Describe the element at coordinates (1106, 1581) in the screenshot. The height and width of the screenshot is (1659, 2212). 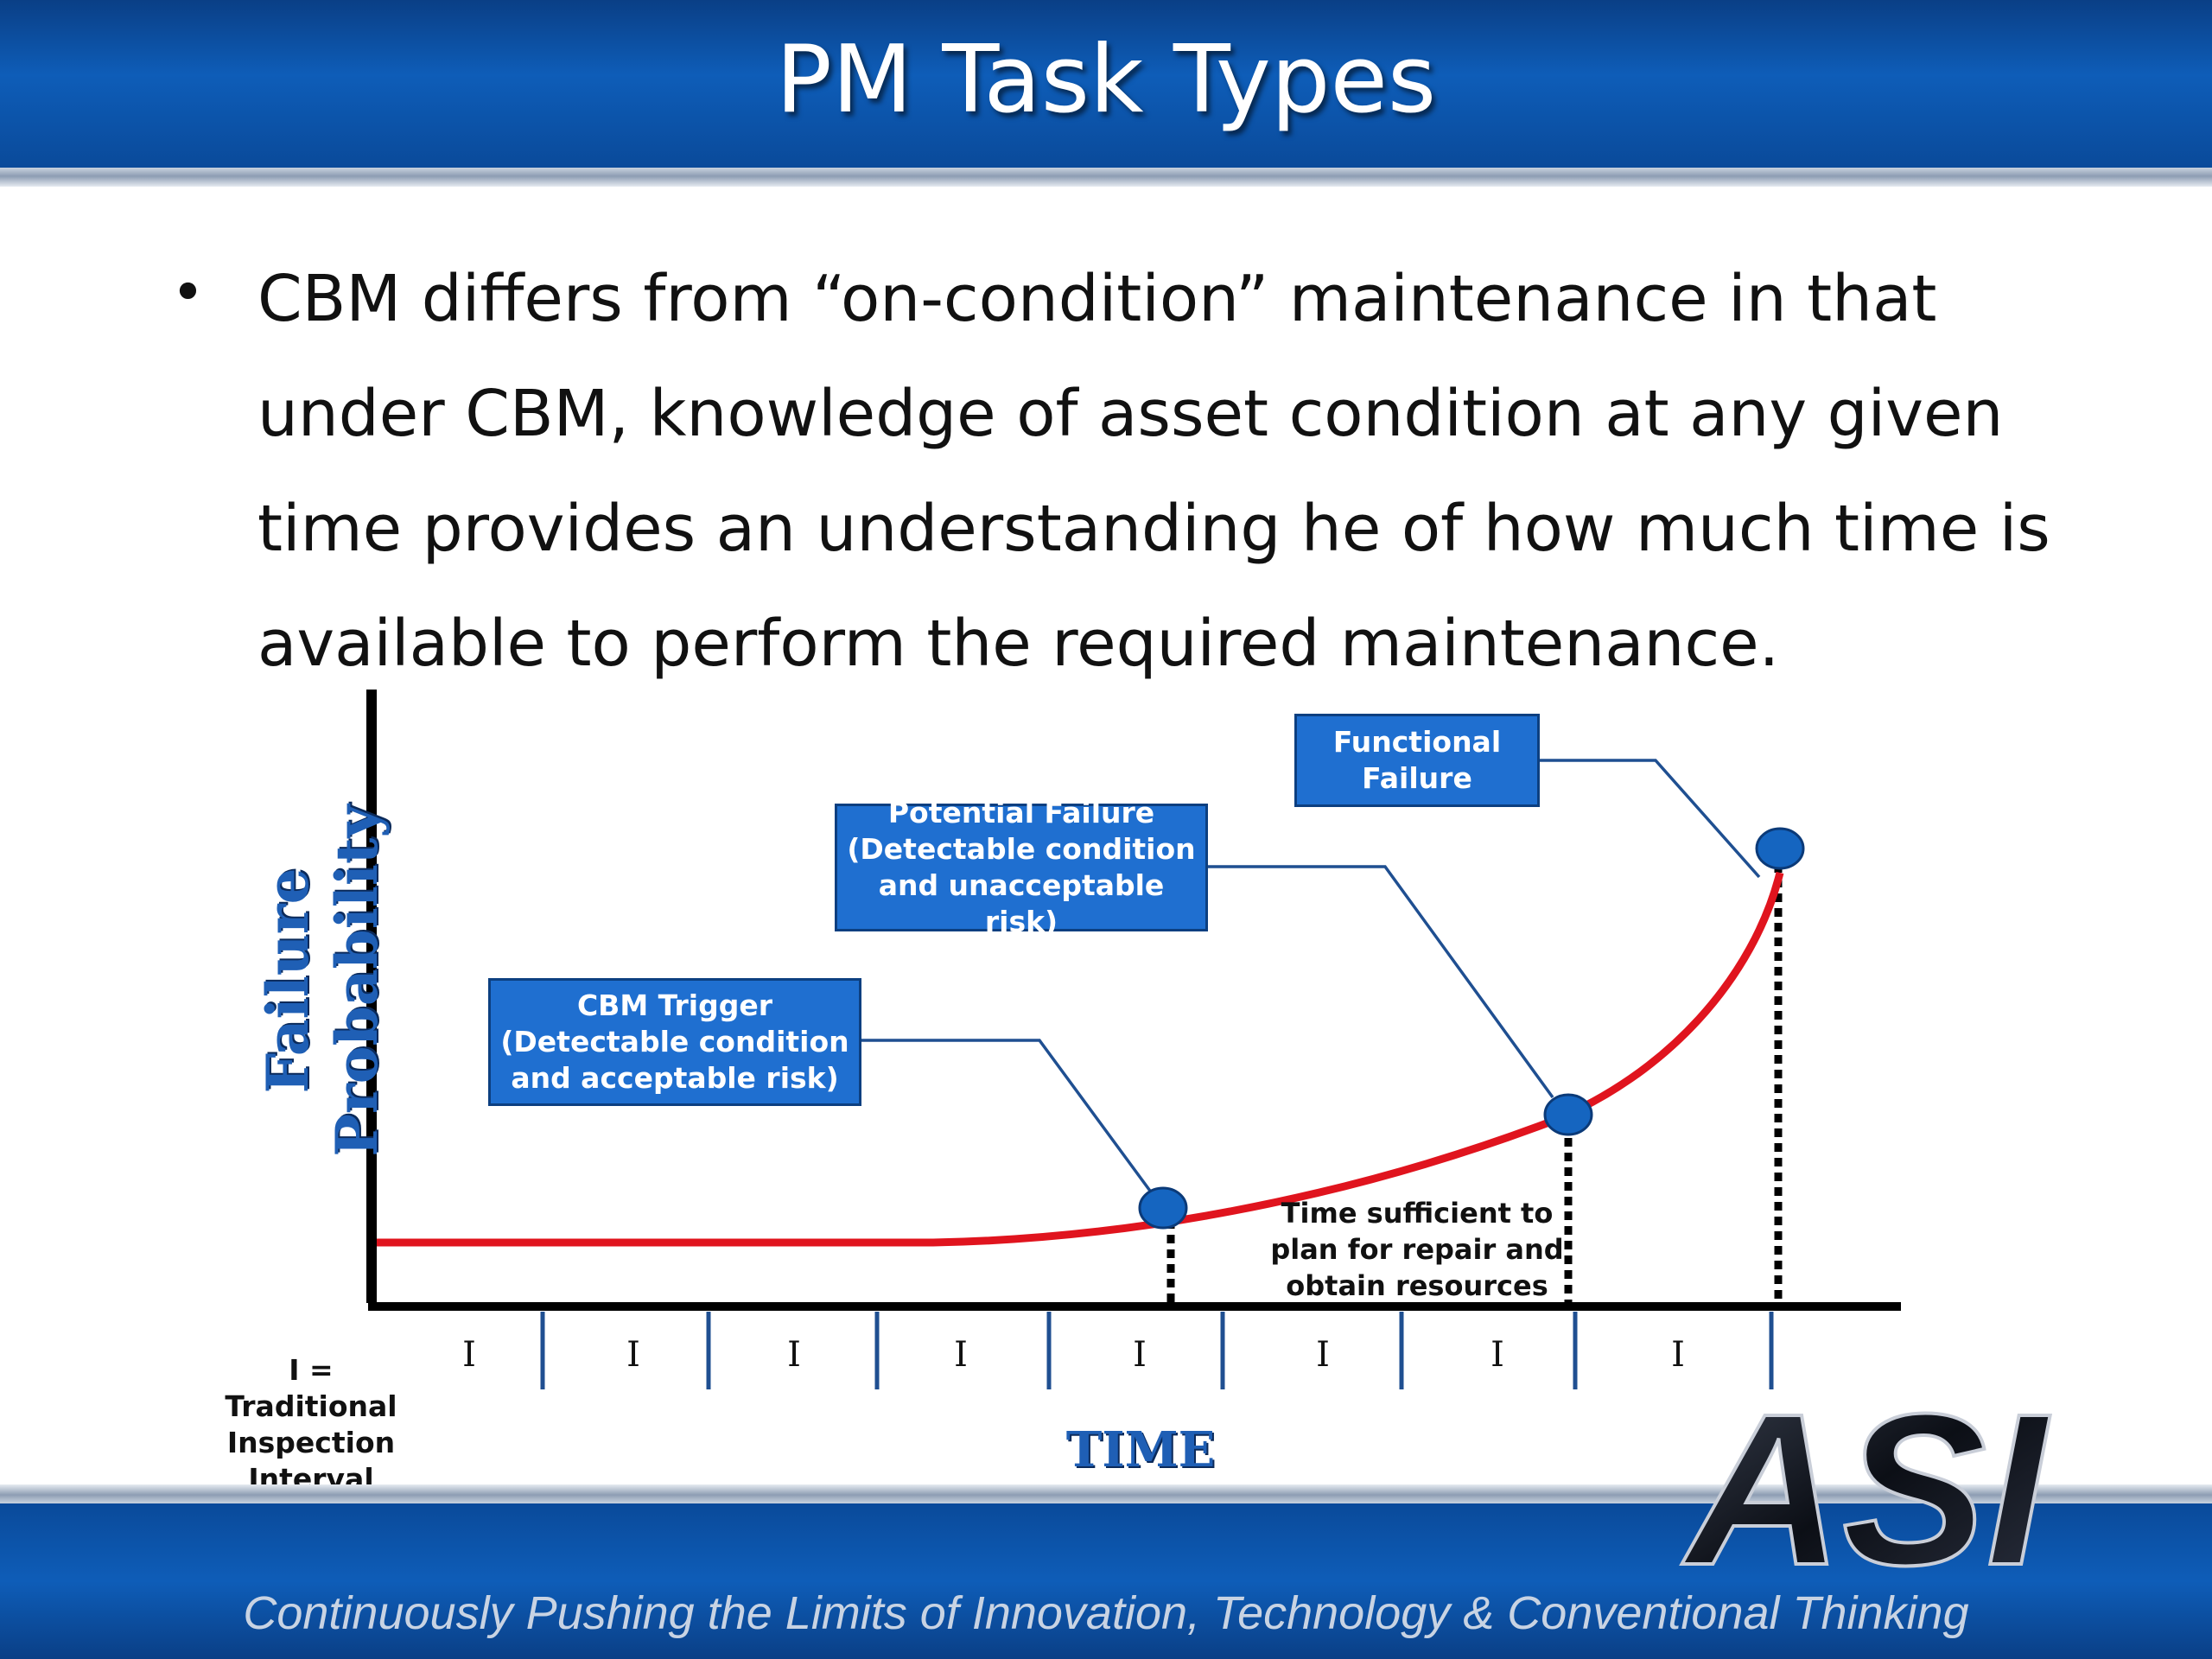
I see `footer-bar` at that location.